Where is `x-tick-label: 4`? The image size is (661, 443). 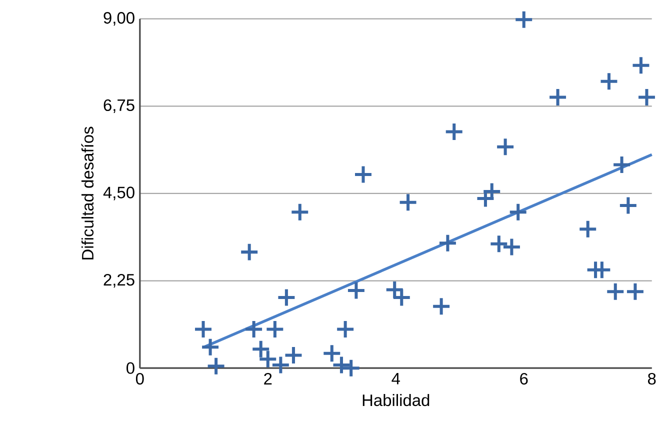 x-tick-label: 4 is located at coordinates (396, 379).